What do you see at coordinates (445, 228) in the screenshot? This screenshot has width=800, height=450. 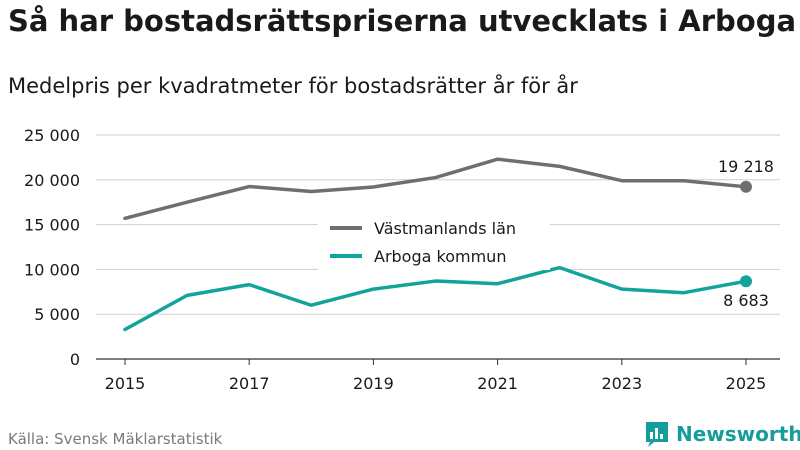 I see `legend-label: Västmanlands län` at bounding box center [445, 228].